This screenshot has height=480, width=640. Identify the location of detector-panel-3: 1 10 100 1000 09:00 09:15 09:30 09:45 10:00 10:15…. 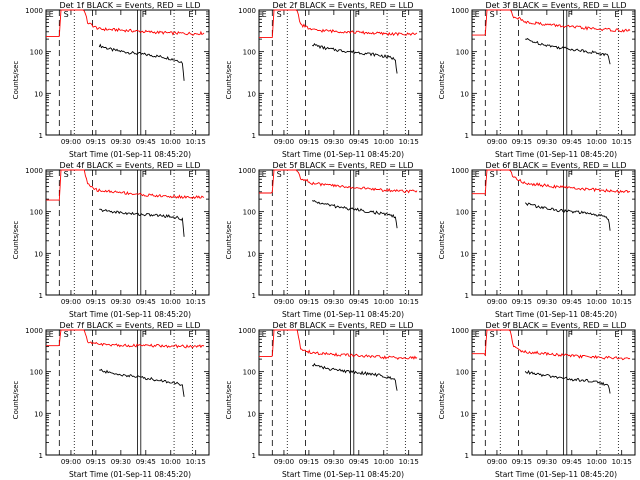
(532, 80).